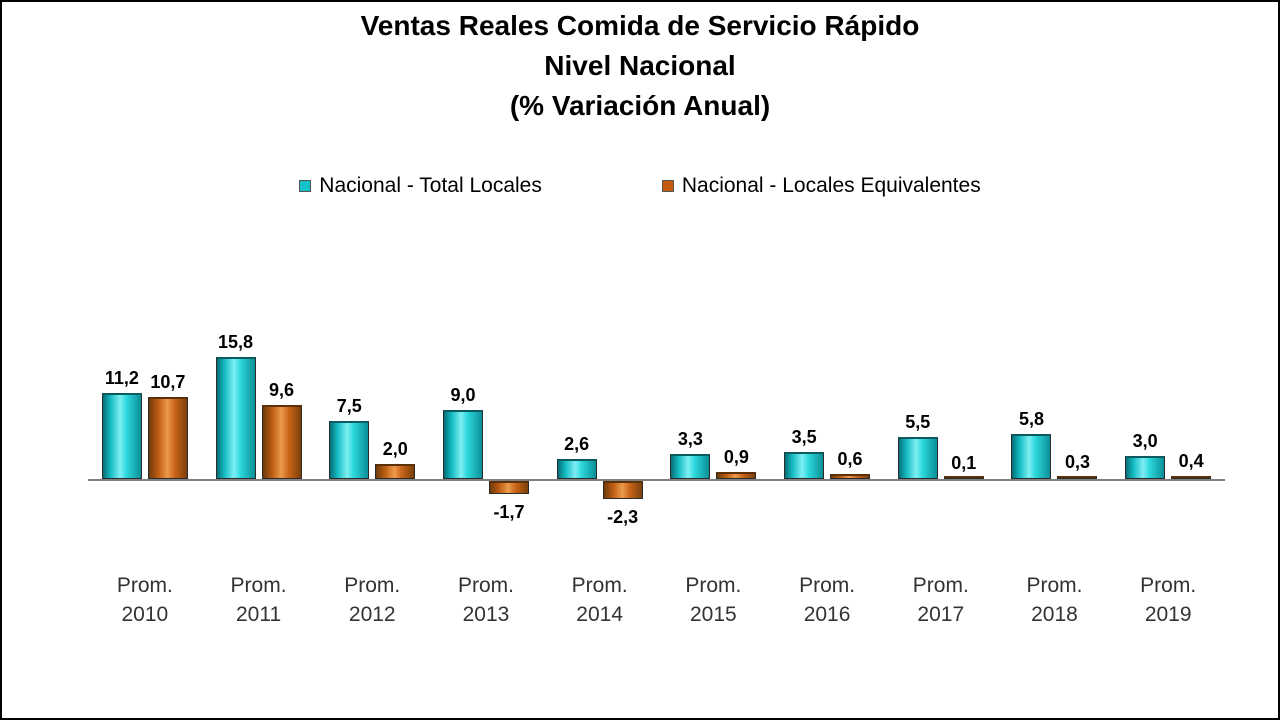  What do you see at coordinates (656, 480) in the screenshot?
I see `x-axis-line` at bounding box center [656, 480].